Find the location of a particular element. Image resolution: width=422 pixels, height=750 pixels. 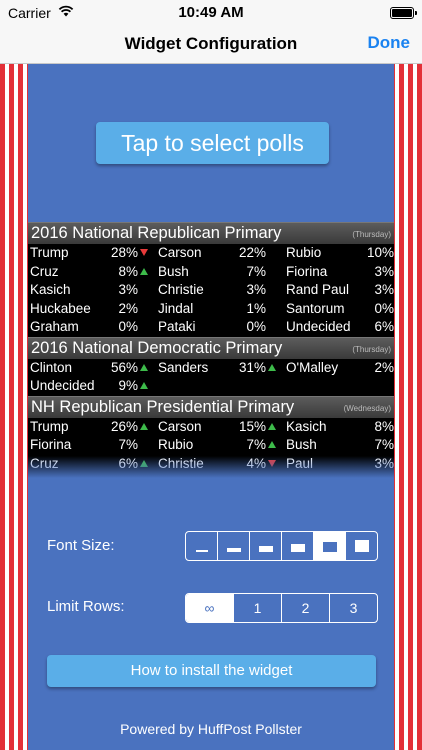

poll-cell: Santorum 0% is located at coordinates (339, 309).